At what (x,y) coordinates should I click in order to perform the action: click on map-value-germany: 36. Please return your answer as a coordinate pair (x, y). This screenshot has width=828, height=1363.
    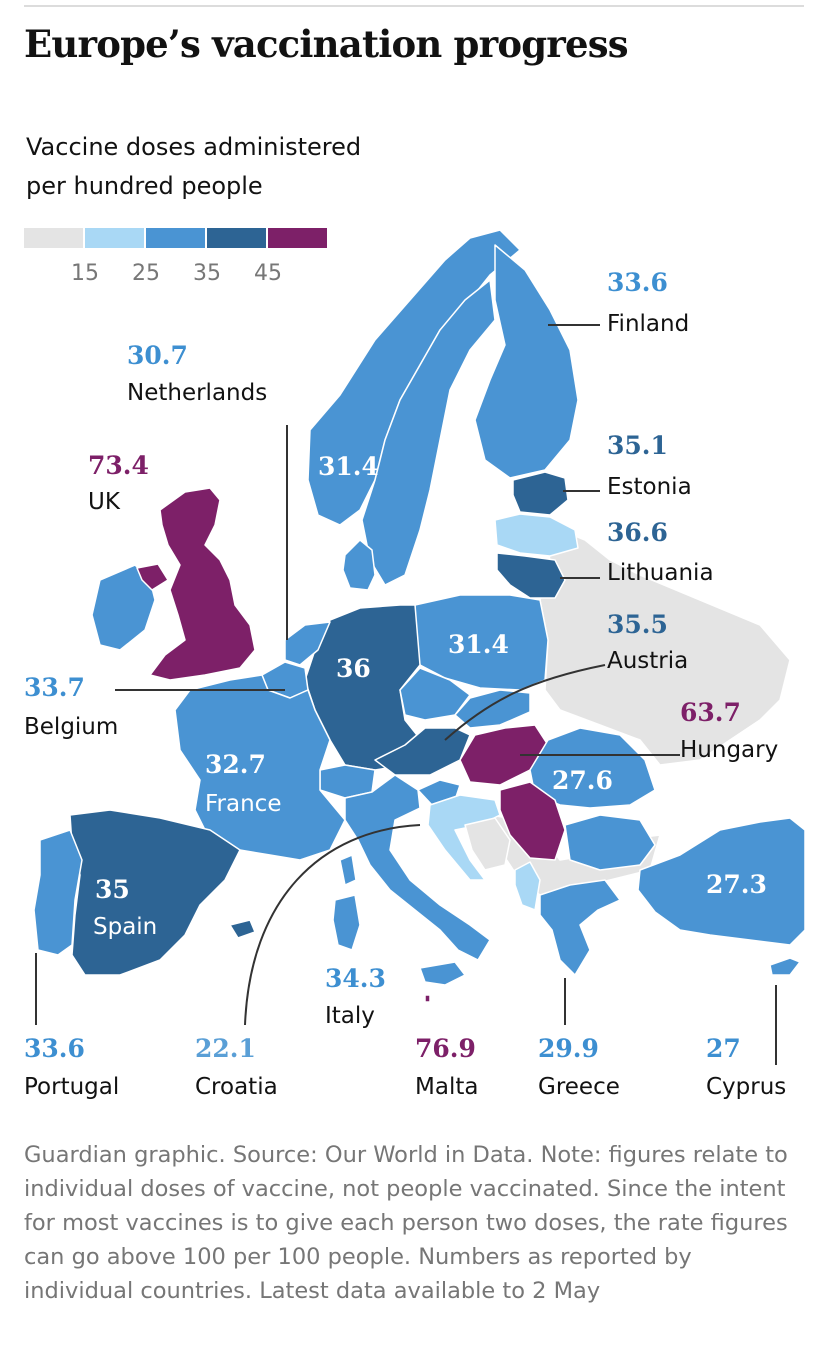
    Looking at the image, I should click on (353, 668).